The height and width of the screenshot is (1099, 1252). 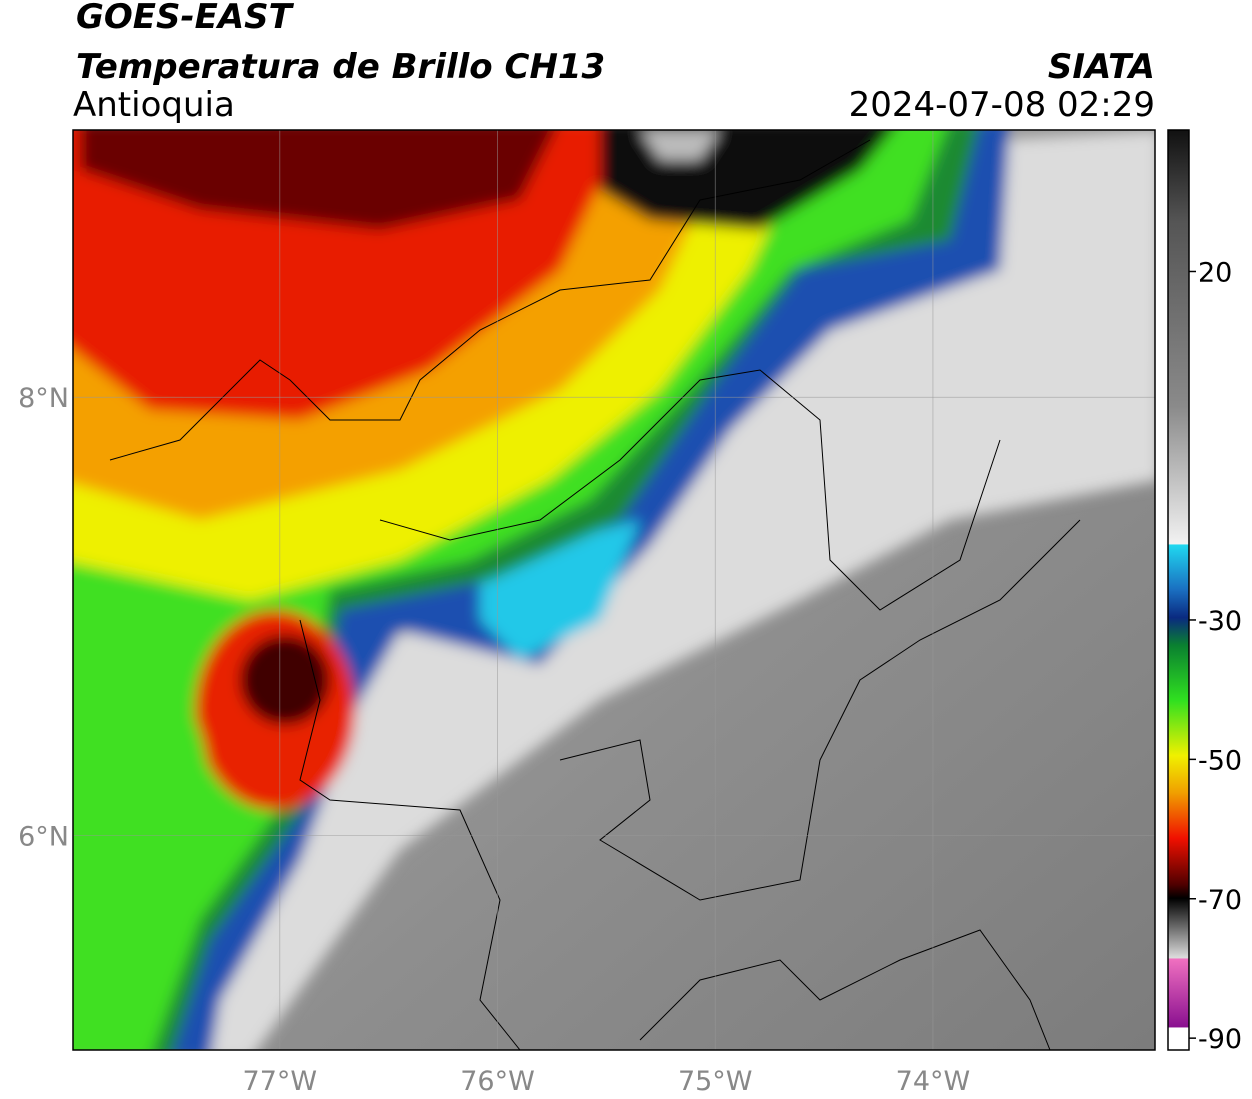 I want to click on title-line: GOES-EAST, so click(x=185, y=18).